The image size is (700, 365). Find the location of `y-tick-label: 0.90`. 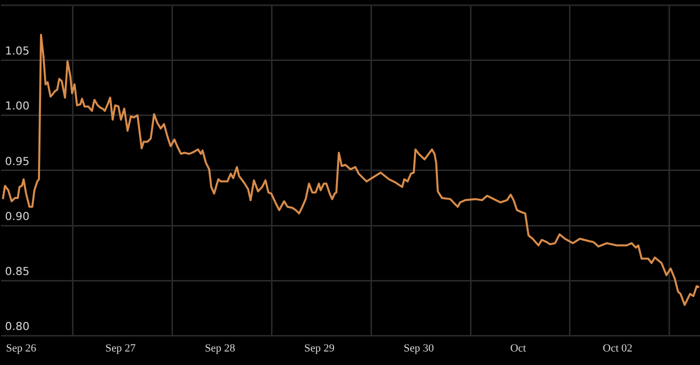

y-tick-label: 0.90 is located at coordinates (17, 216).